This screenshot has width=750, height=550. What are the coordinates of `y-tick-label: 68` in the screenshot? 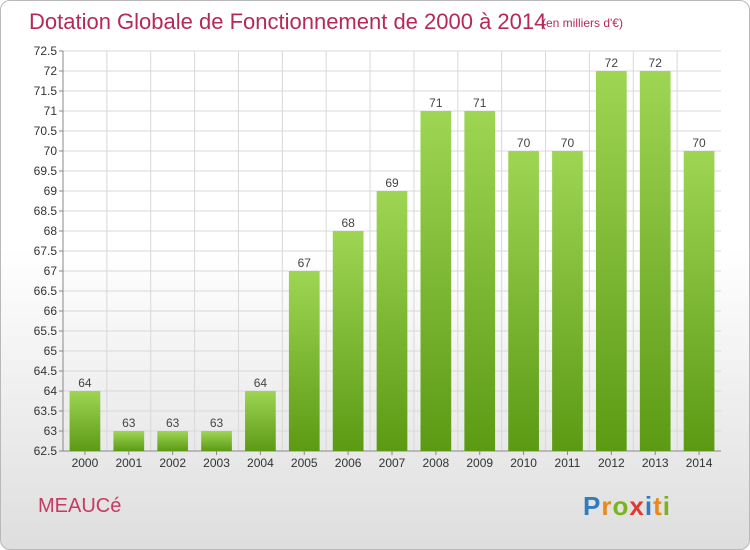 It's located at (51, 231).